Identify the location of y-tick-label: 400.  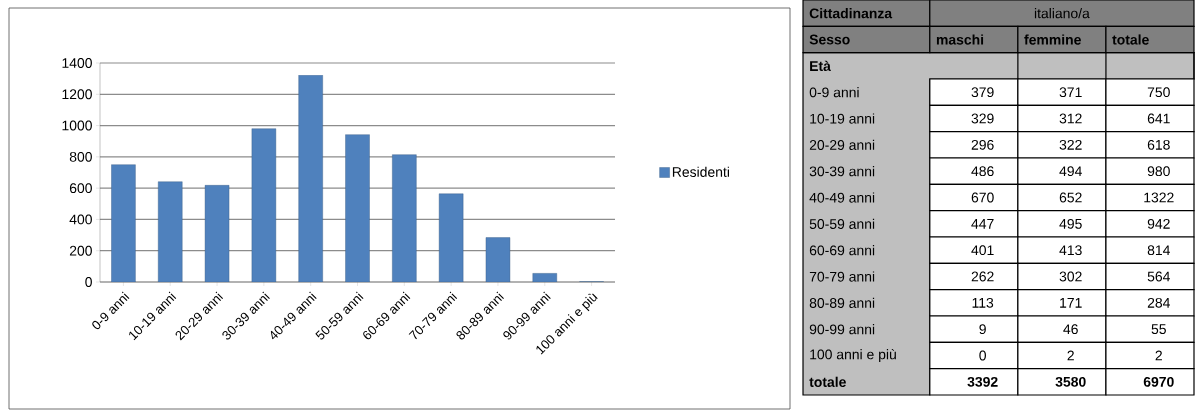
(80, 219).